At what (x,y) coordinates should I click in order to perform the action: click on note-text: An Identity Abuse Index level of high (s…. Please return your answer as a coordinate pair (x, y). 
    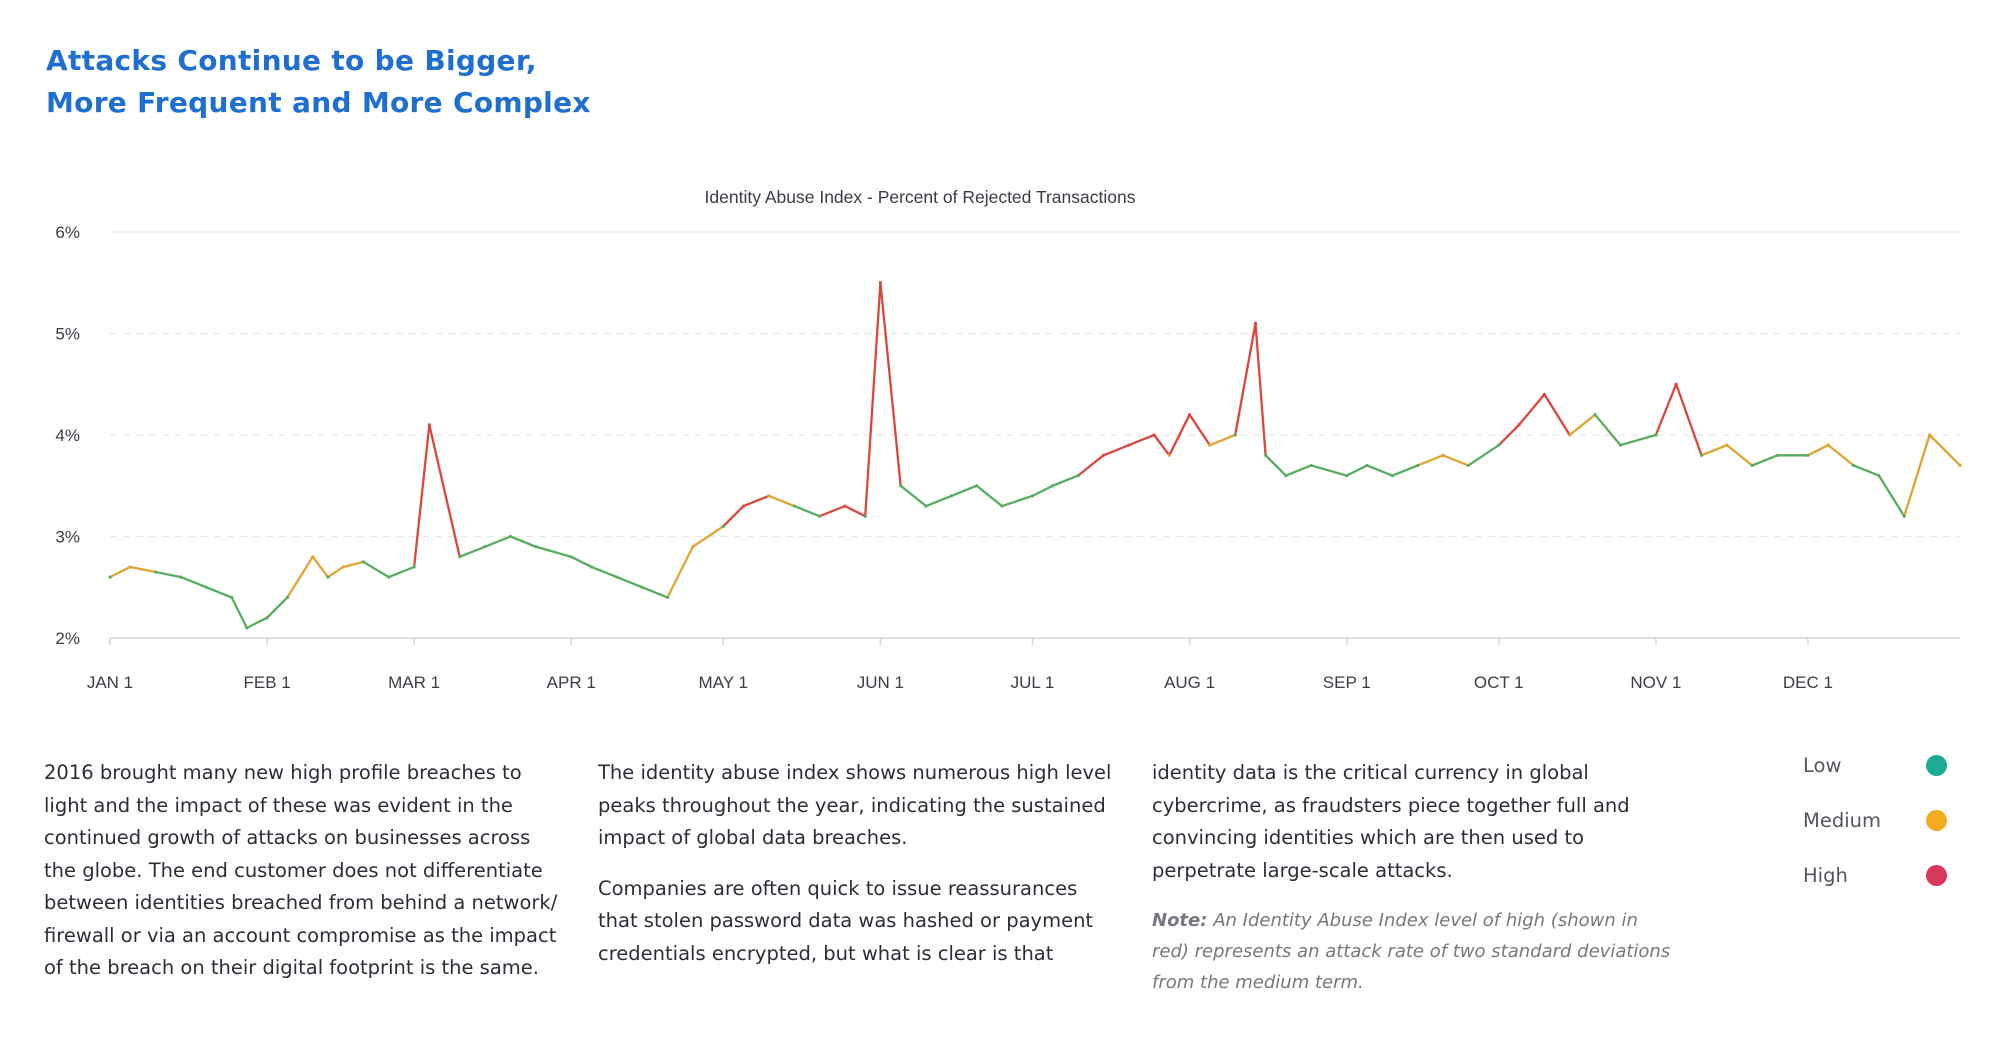
    Looking at the image, I should click on (1411, 951).